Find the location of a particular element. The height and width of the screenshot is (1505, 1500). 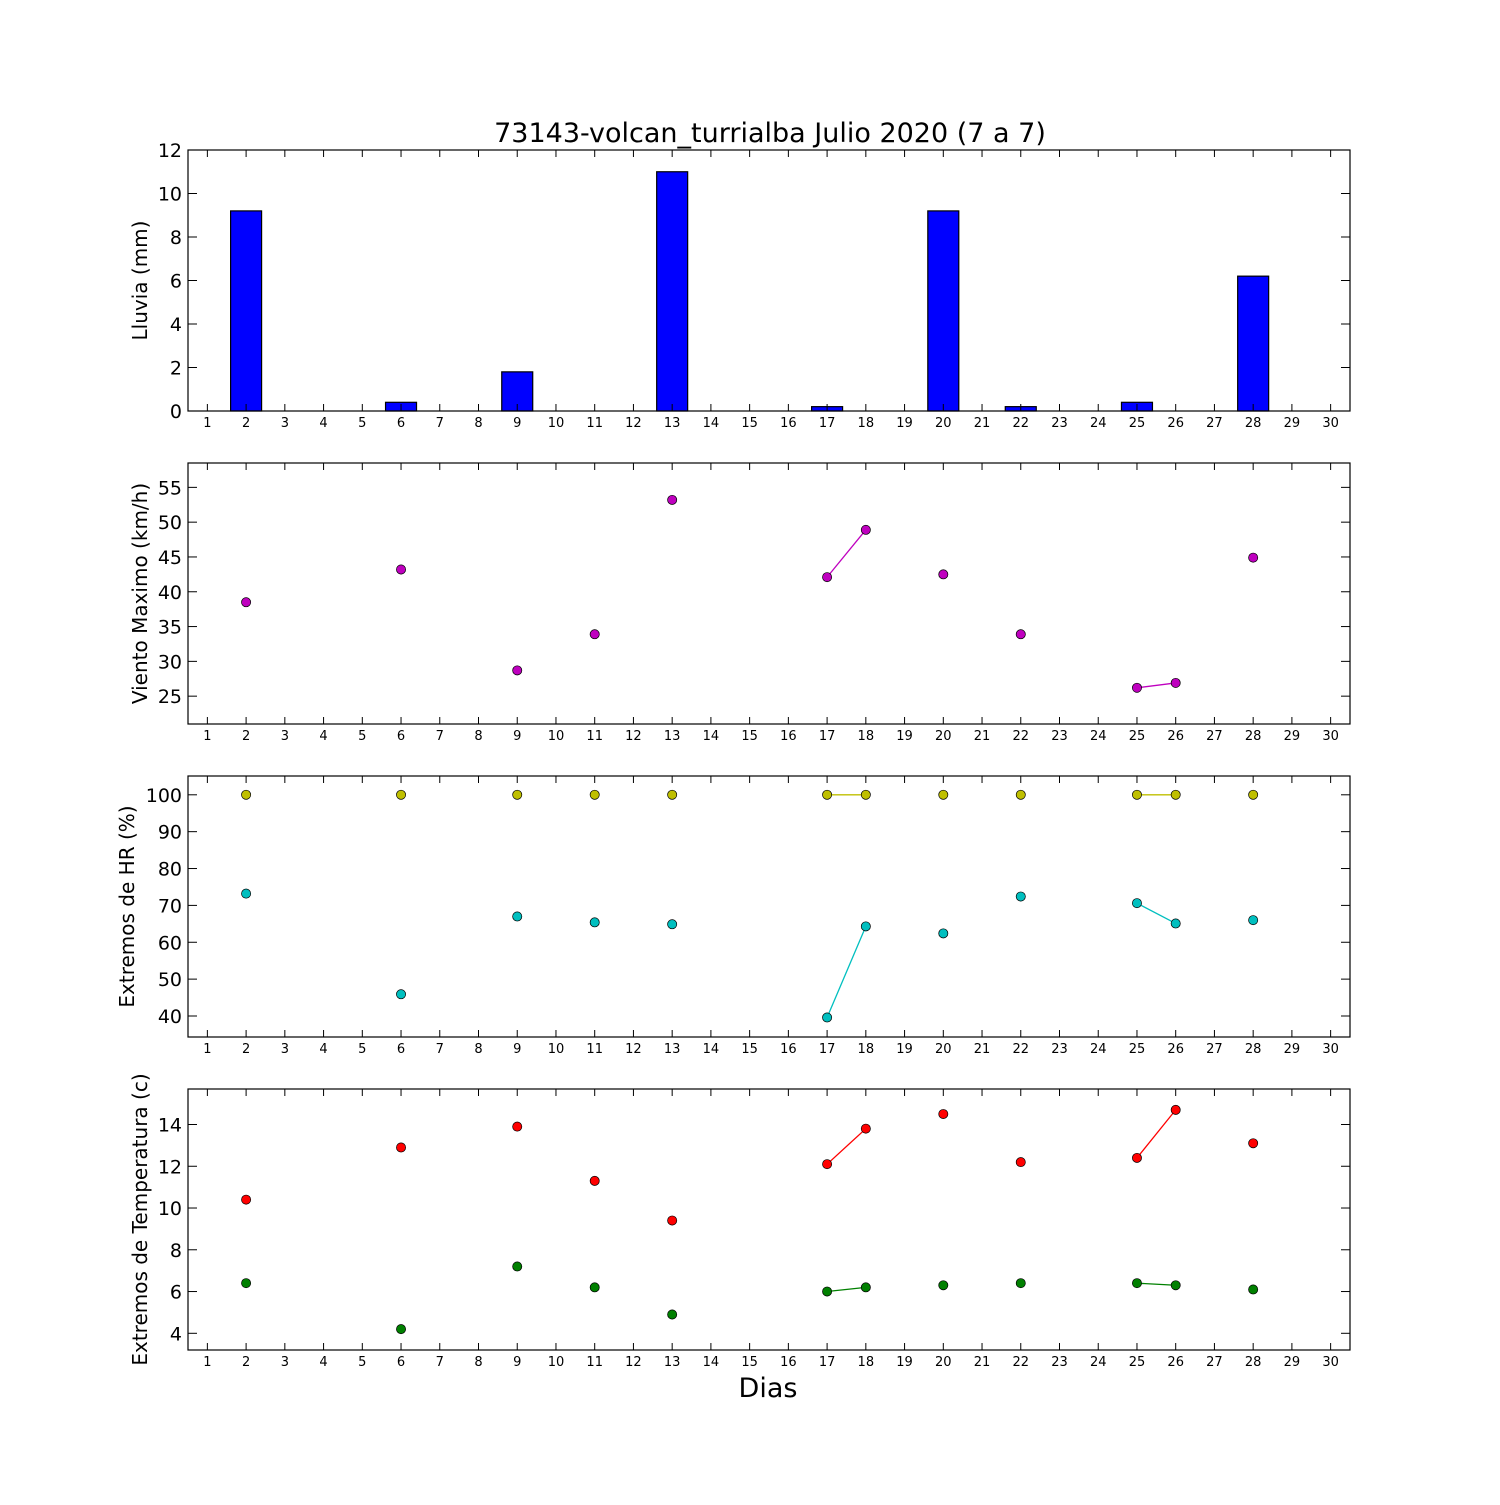

y-tick-label: 12 is located at coordinates (170, 1167).